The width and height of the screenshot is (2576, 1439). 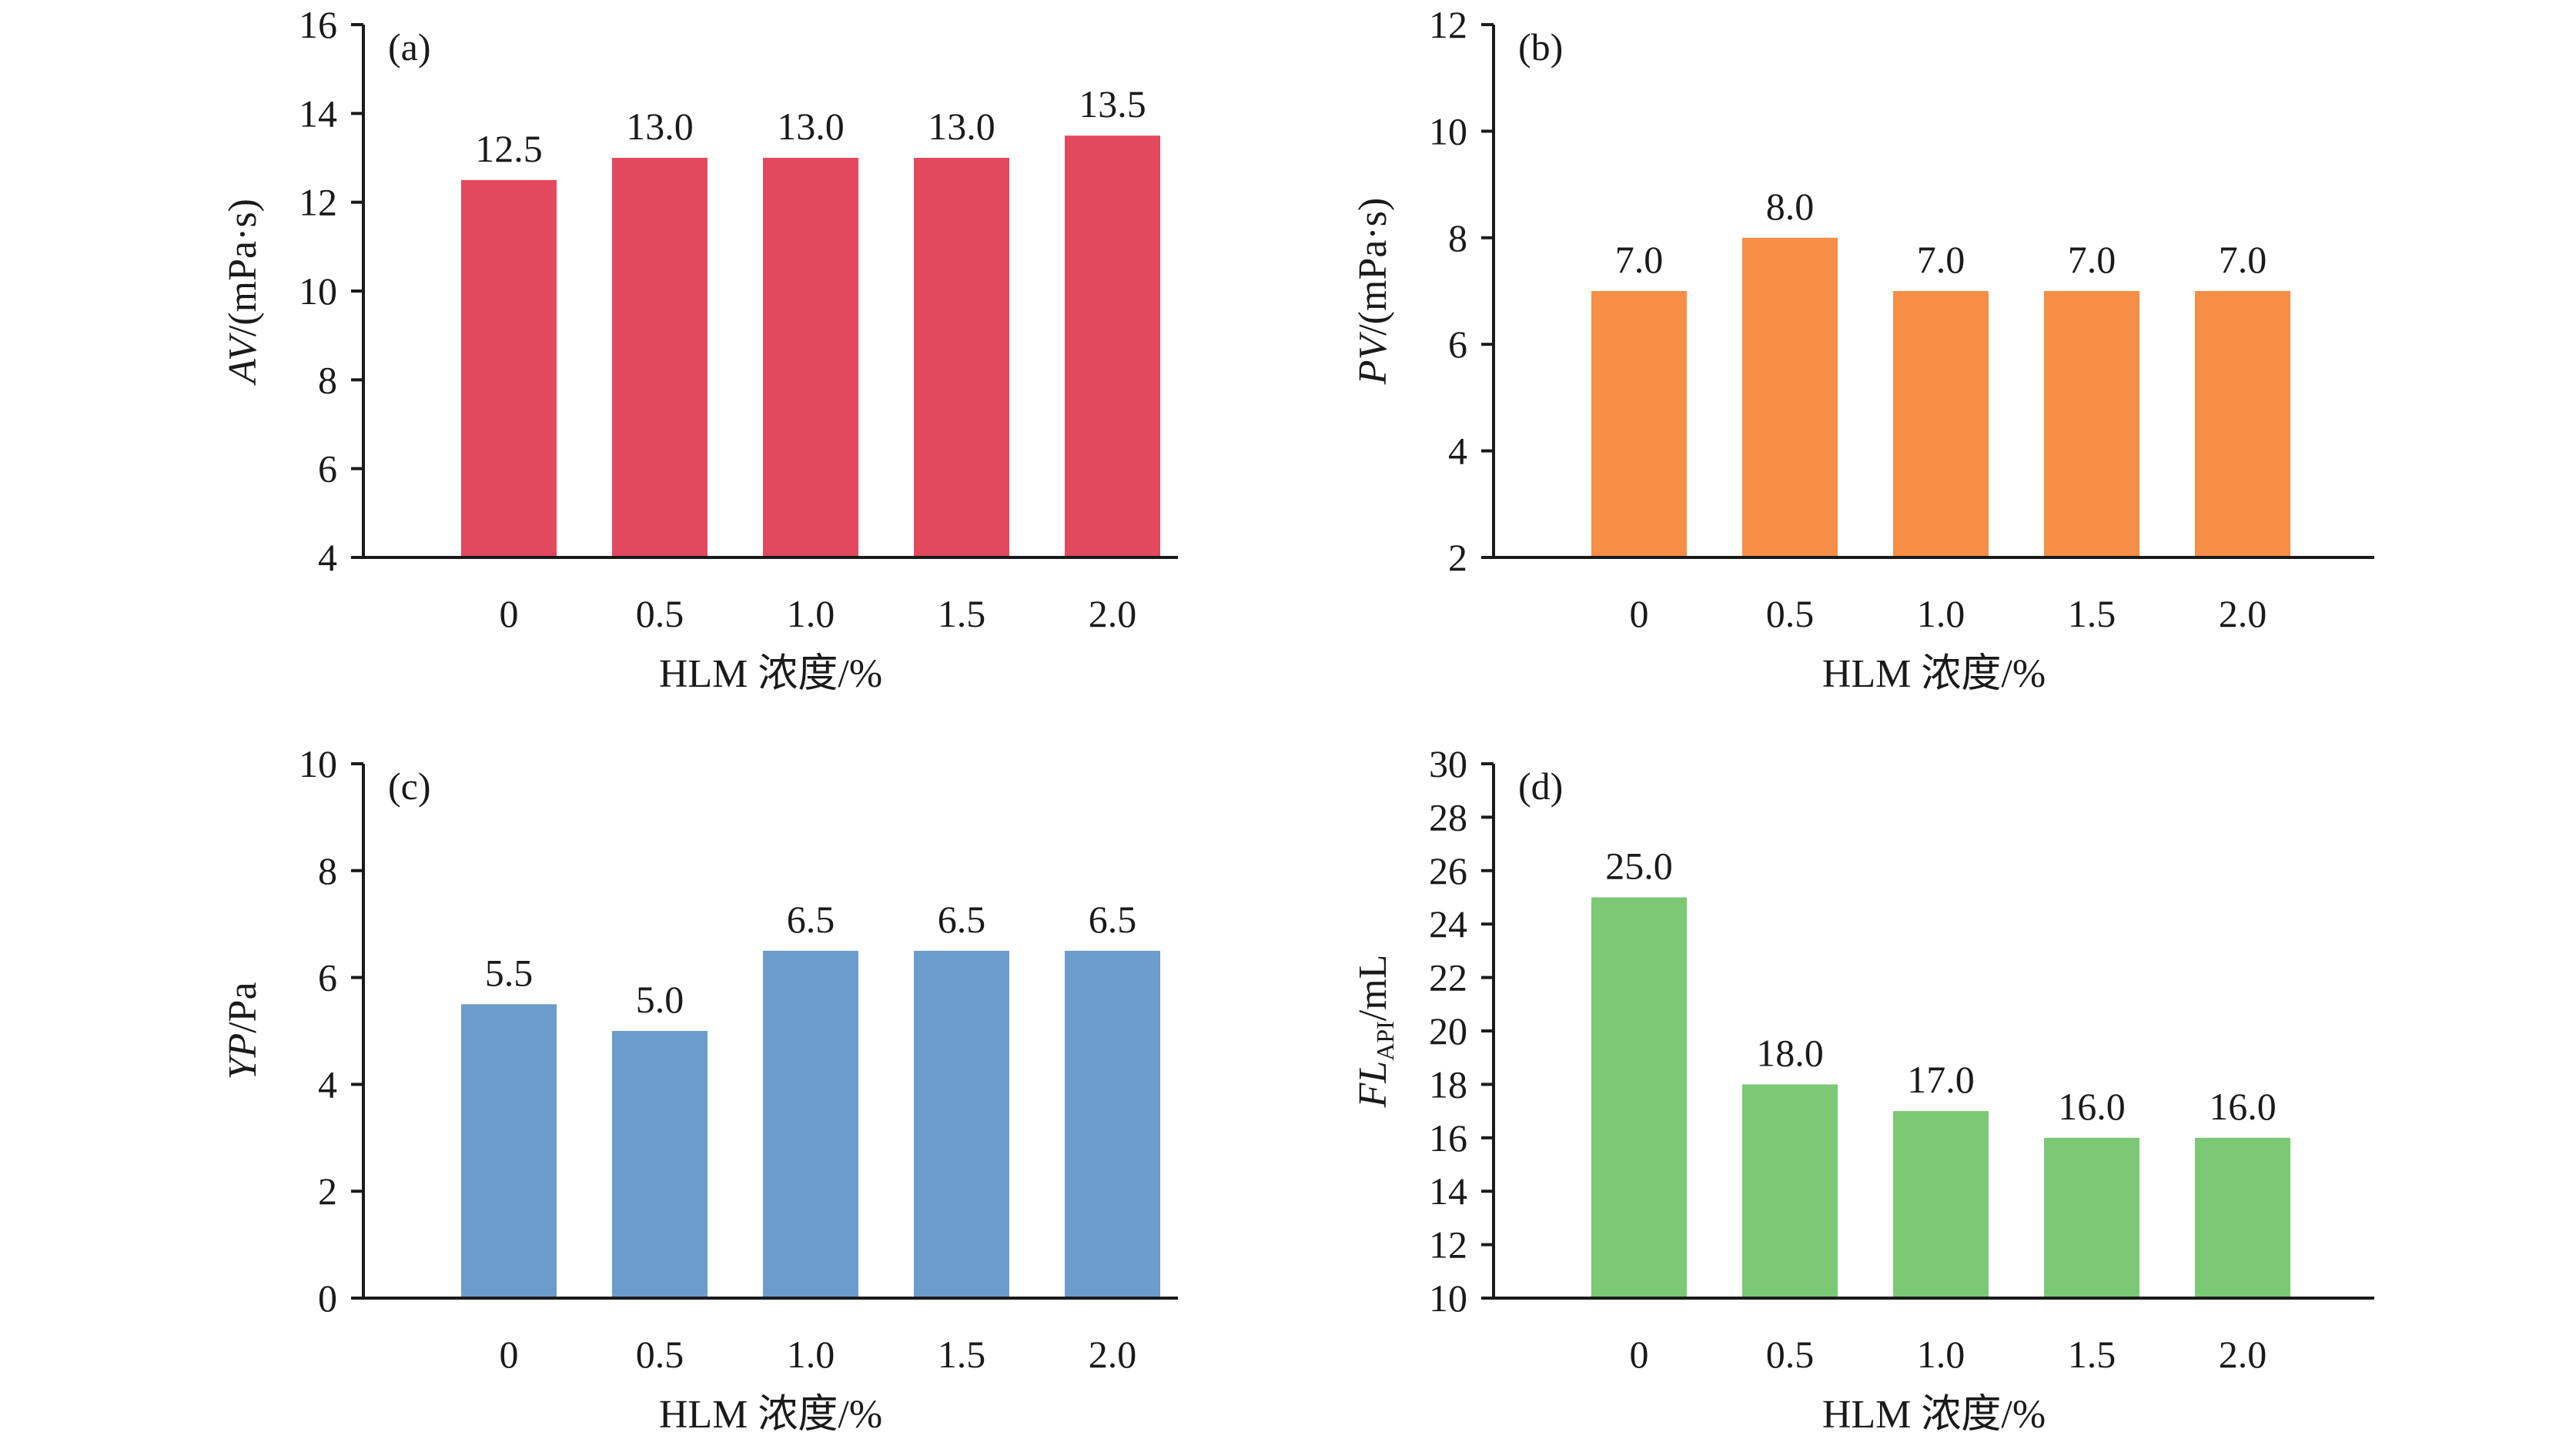 What do you see at coordinates (510, 1354) in the screenshot?
I see `x-tick-label-c-0: 0` at bounding box center [510, 1354].